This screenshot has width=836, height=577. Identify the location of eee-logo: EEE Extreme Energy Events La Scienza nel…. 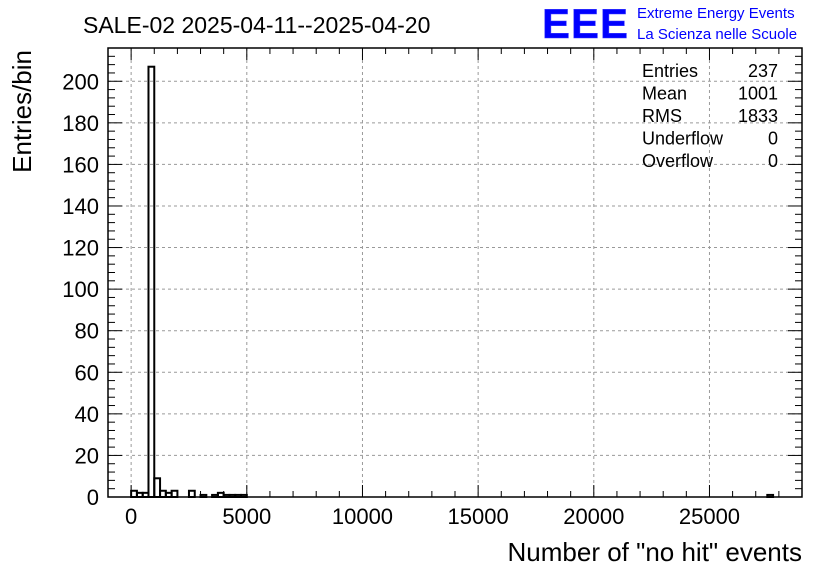
(669, 23).